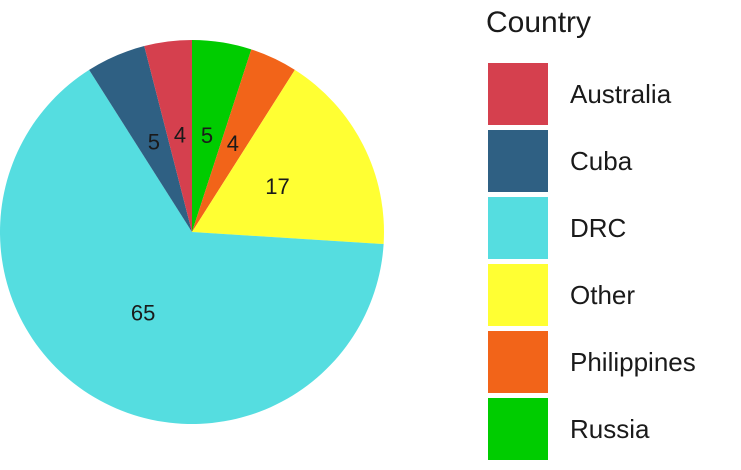 Image resolution: width=741 pixels, height=470 pixels. What do you see at coordinates (277, 186) in the screenshot?
I see `data-label: 17` at bounding box center [277, 186].